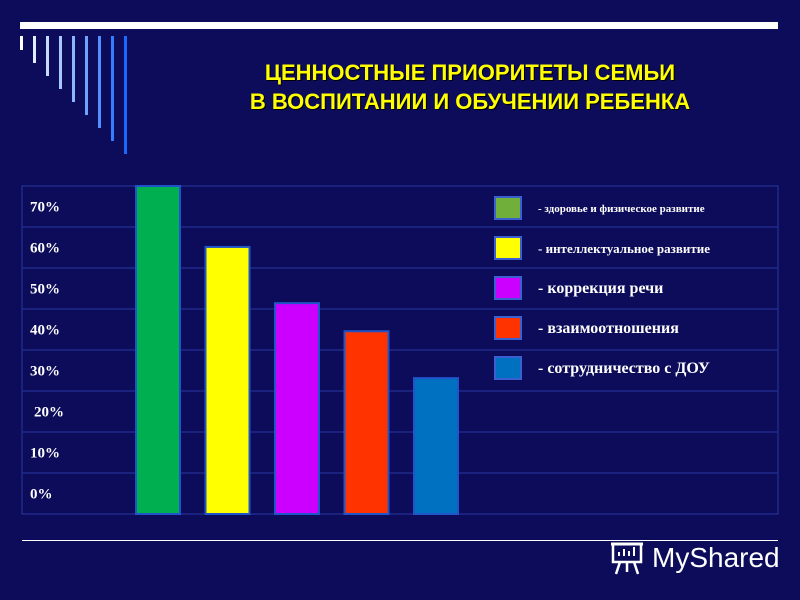 This screenshot has height=600, width=800. I want to click on legend-item: - коррекция речи, so click(644, 289).